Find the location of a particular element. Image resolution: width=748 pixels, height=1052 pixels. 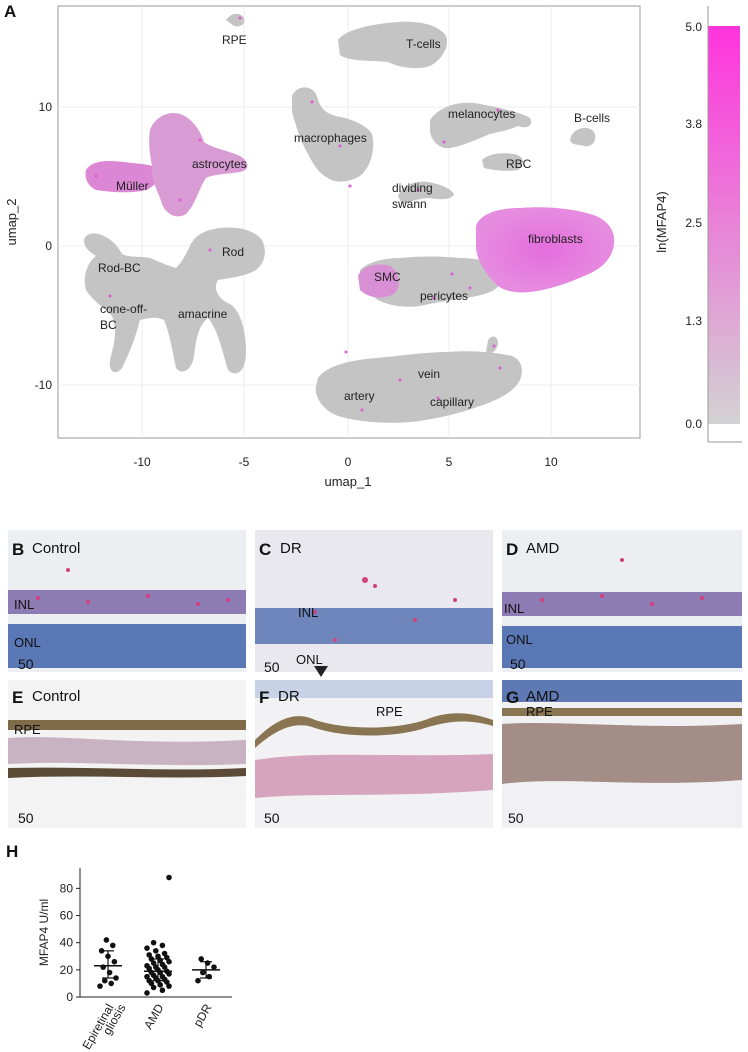

micro-f-label-rpe: RPE is located at coordinates (389, 711).